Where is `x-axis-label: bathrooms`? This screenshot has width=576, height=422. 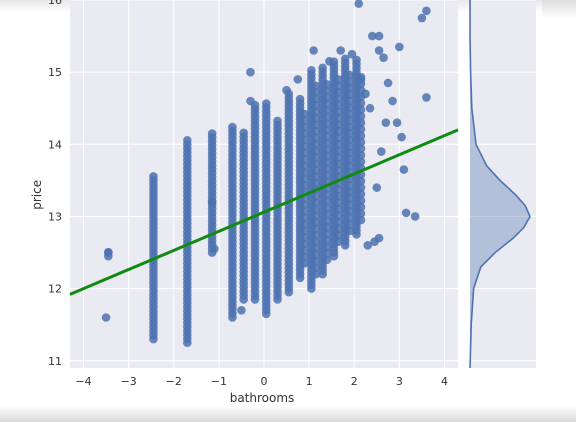 x-axis-label: bathrooms is located at coordinates (262, 398).